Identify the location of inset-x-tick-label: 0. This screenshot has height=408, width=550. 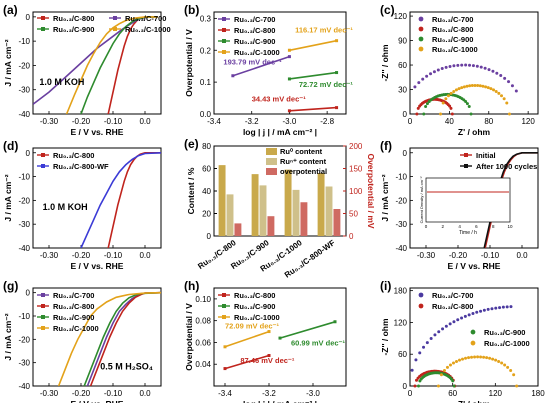
(426, 226).